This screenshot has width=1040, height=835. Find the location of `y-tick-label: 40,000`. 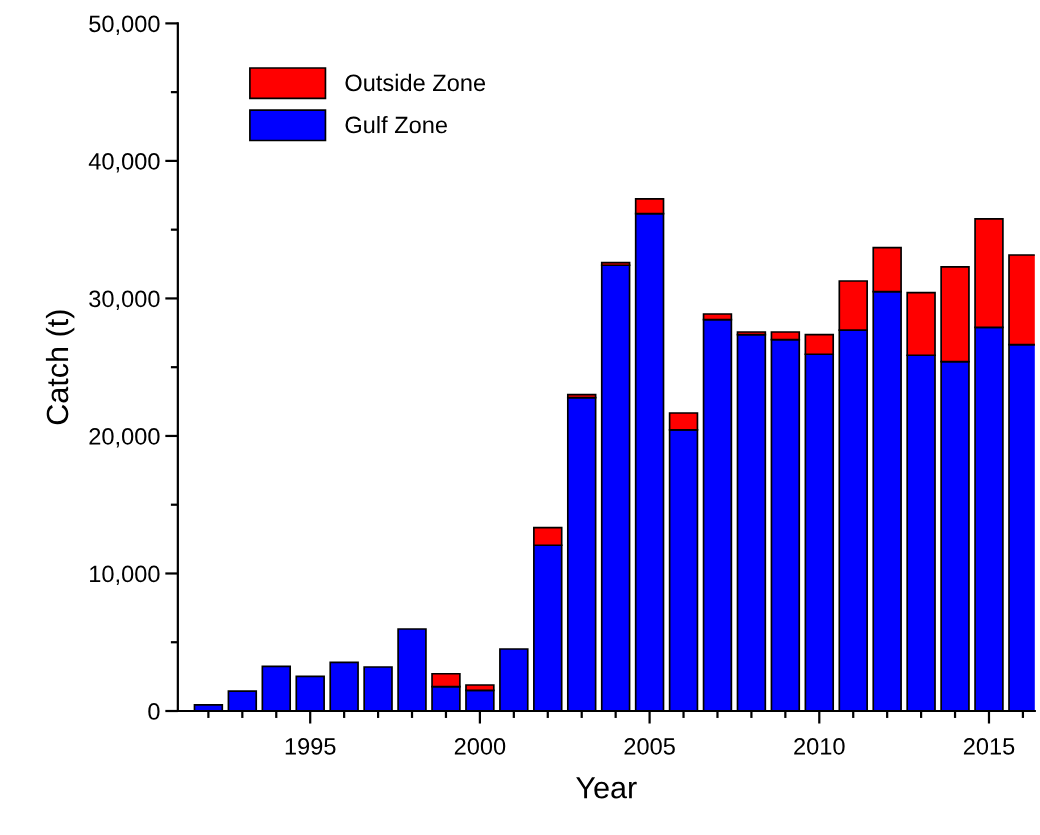

y-tick-label: 40,000 is located at coordinates (124, 162).